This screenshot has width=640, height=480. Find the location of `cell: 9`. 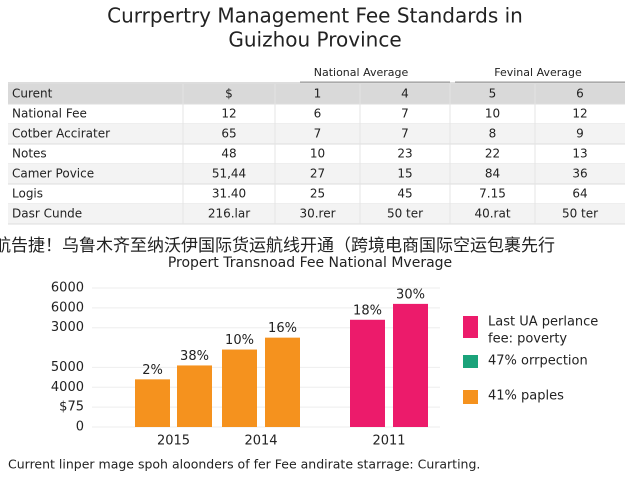

cell: 9 is located at coordinates (580, 134).